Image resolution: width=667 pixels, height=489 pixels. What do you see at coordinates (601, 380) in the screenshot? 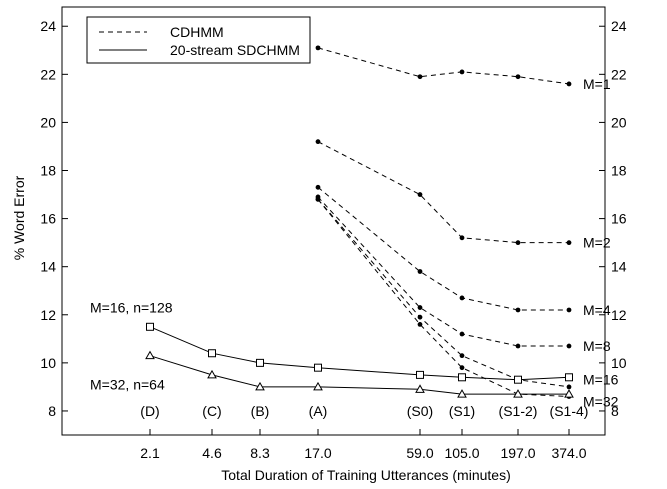
I see `series-label: M=16` at bounding box center [601, 380].